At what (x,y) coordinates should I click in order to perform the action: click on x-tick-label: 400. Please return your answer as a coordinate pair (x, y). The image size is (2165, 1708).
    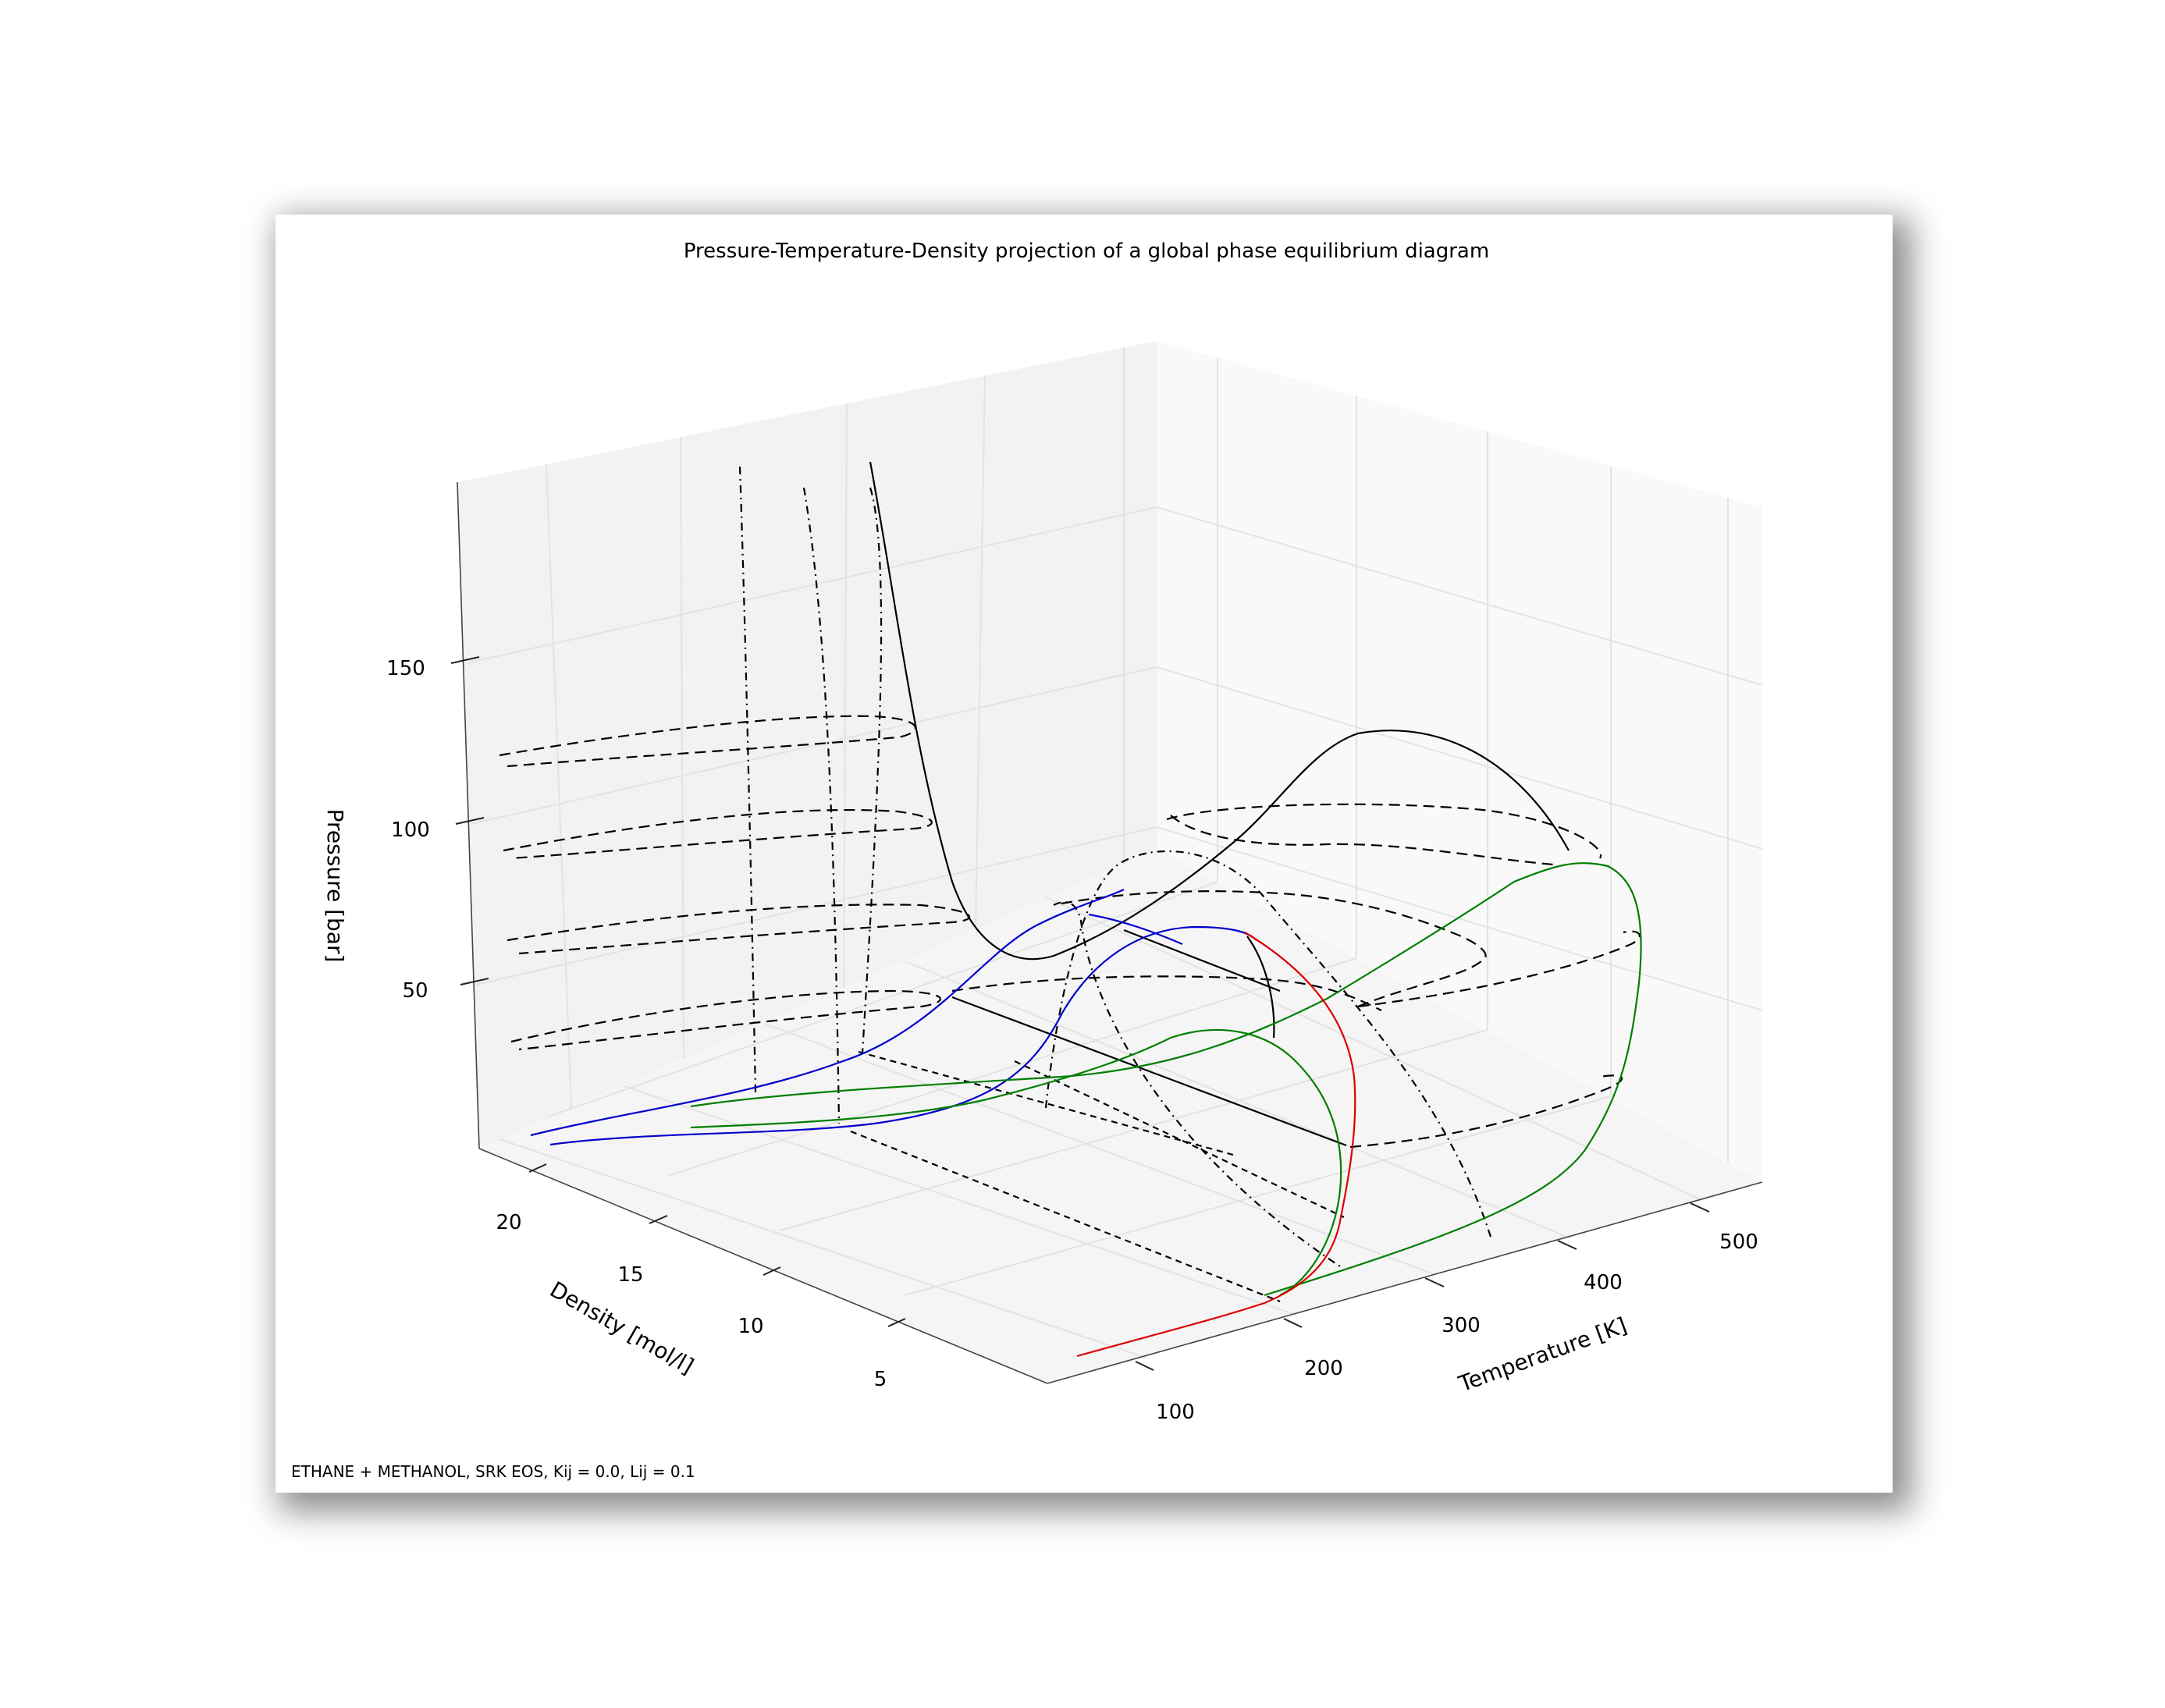
    Looking at the image, I should click on (1603, 1282).